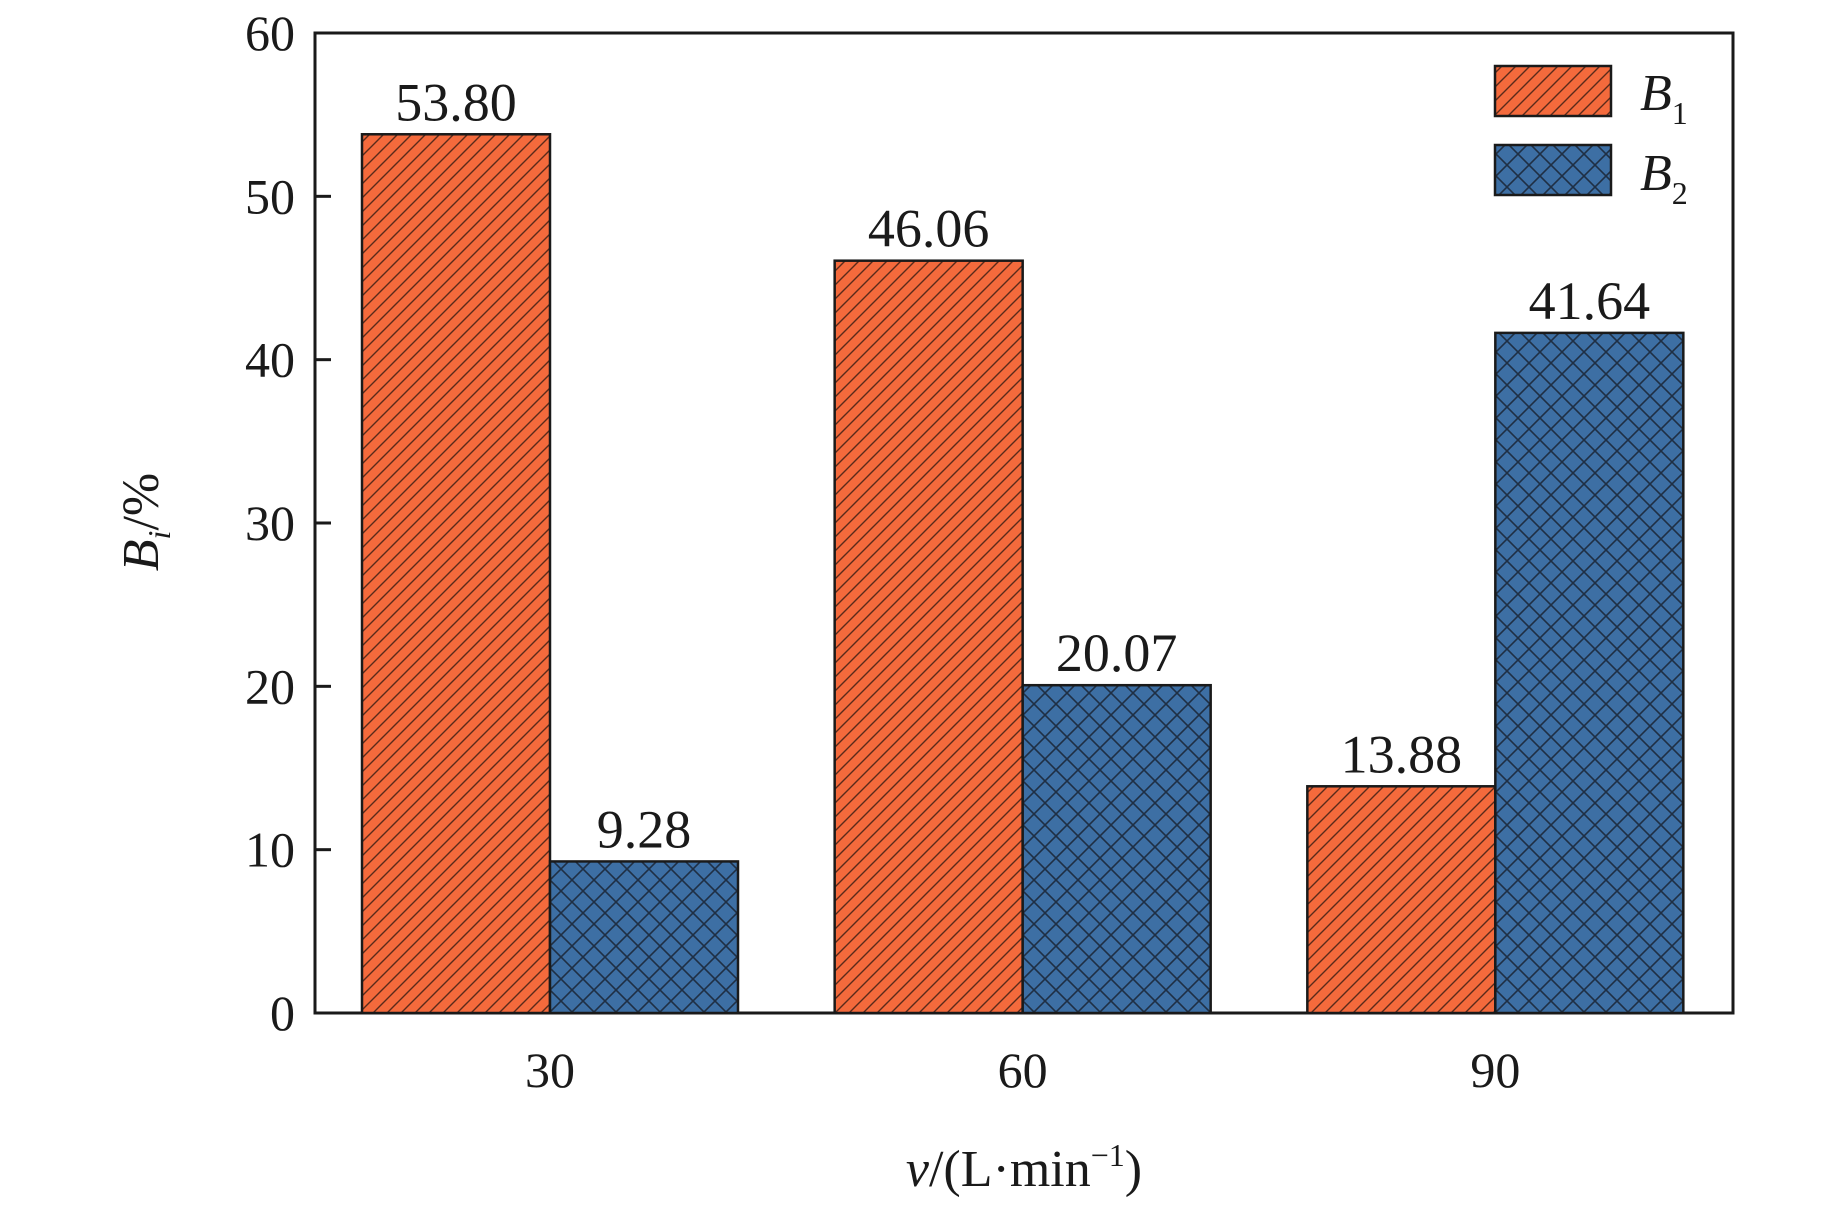 The width and height of the screenshot is (1843, 1208). I want to click on y-axis: 0 10 20 30 40 50 60, so click(288, 523).